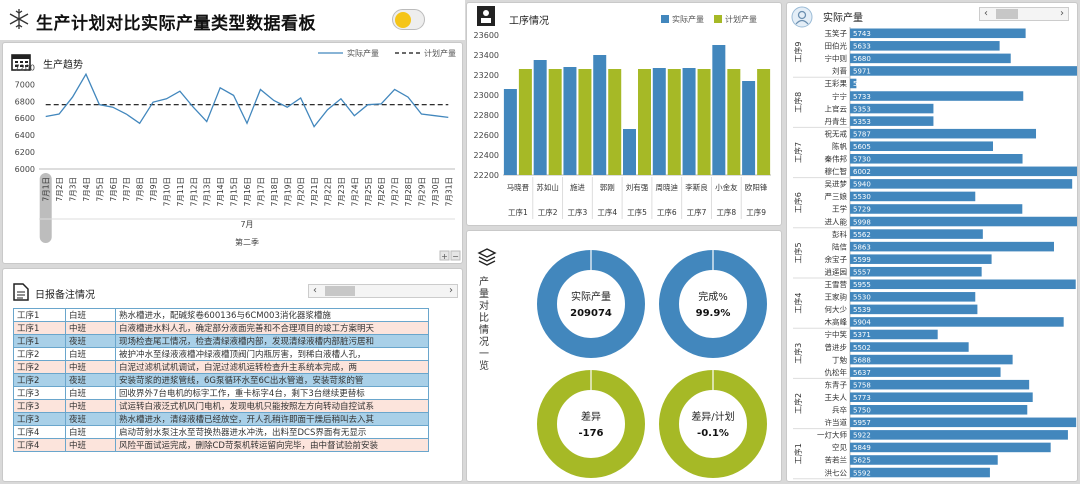  I want to click on x-tick-label: 马晓晋, so click(518, 187).